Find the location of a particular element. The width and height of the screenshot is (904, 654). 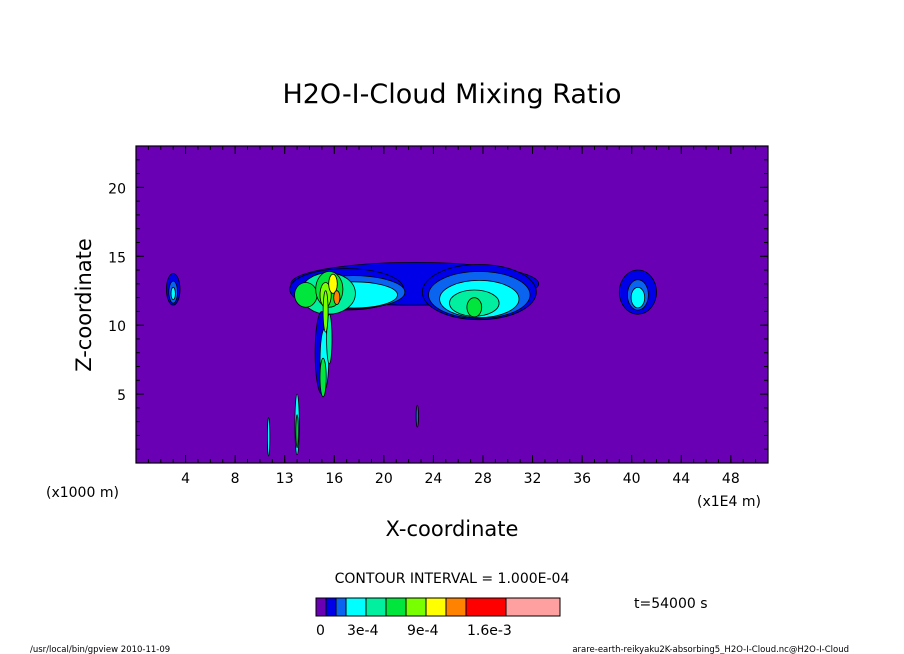

x-tick-label: 28 is located at coordinates (483, 479).